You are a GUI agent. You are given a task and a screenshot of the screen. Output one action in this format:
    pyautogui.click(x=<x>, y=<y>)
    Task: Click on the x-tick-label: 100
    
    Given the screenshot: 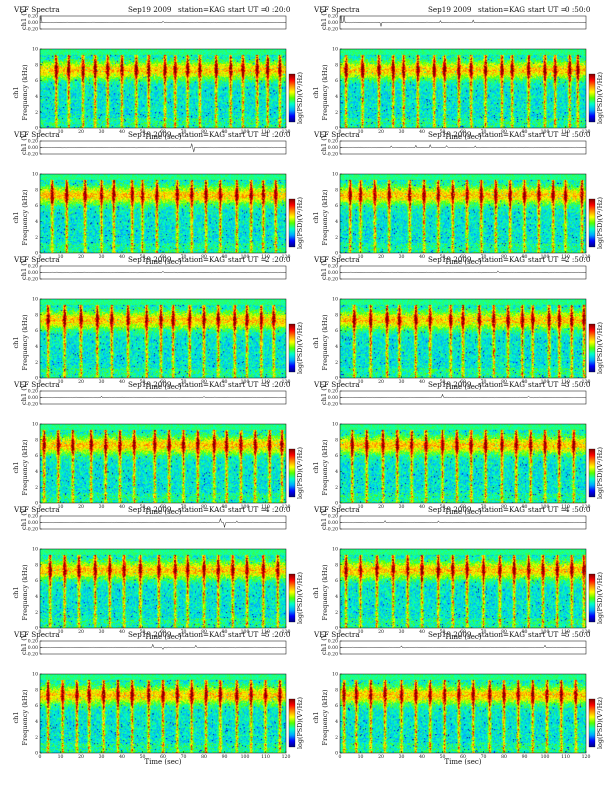 What is the action you would take?
    pyautogui.click(x=545, y=257)
    